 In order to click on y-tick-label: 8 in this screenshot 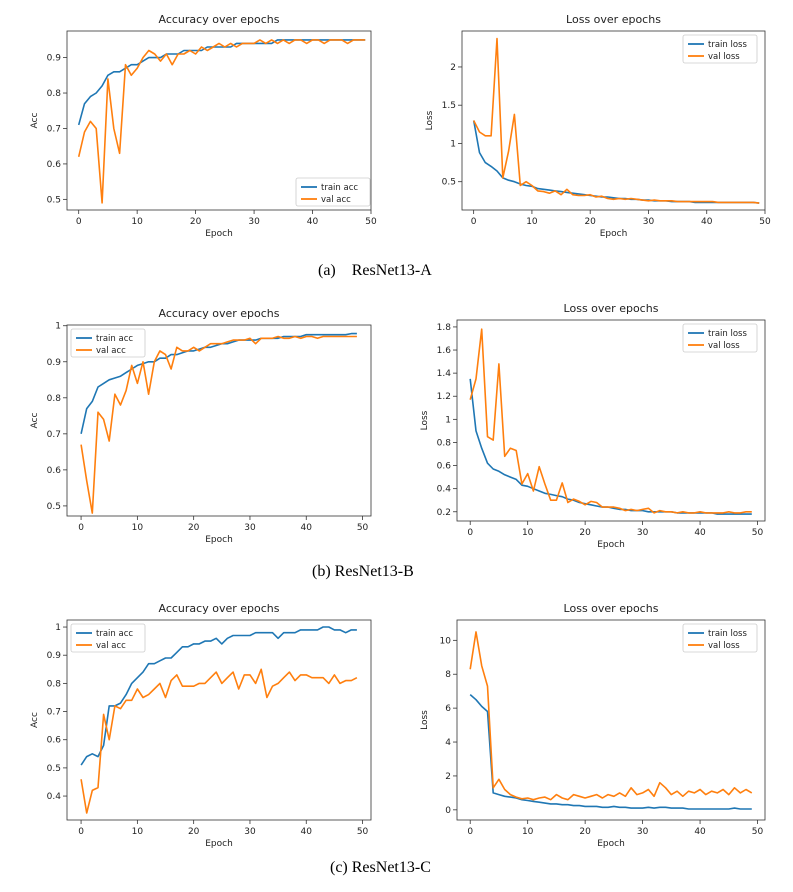, I will do `click(448, 675)`.